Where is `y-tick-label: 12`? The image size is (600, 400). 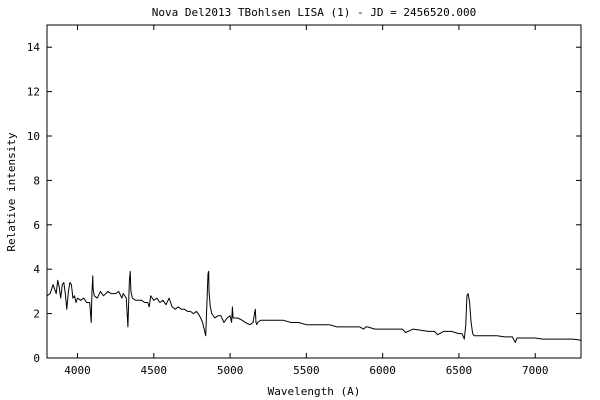
y-tick-label: 12 is located at coordinates (33, 92).